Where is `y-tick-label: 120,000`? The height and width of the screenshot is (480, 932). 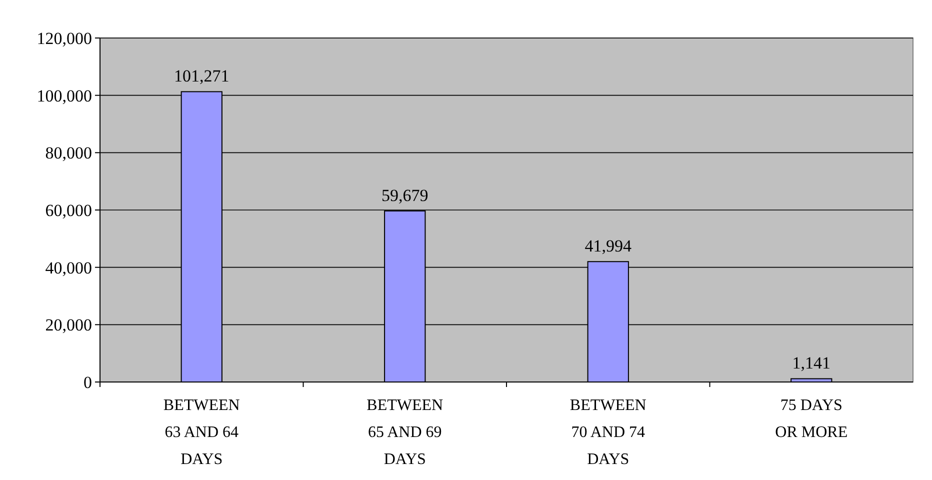
y-tick-label: 120,000 is located at coordinates (64, 38).